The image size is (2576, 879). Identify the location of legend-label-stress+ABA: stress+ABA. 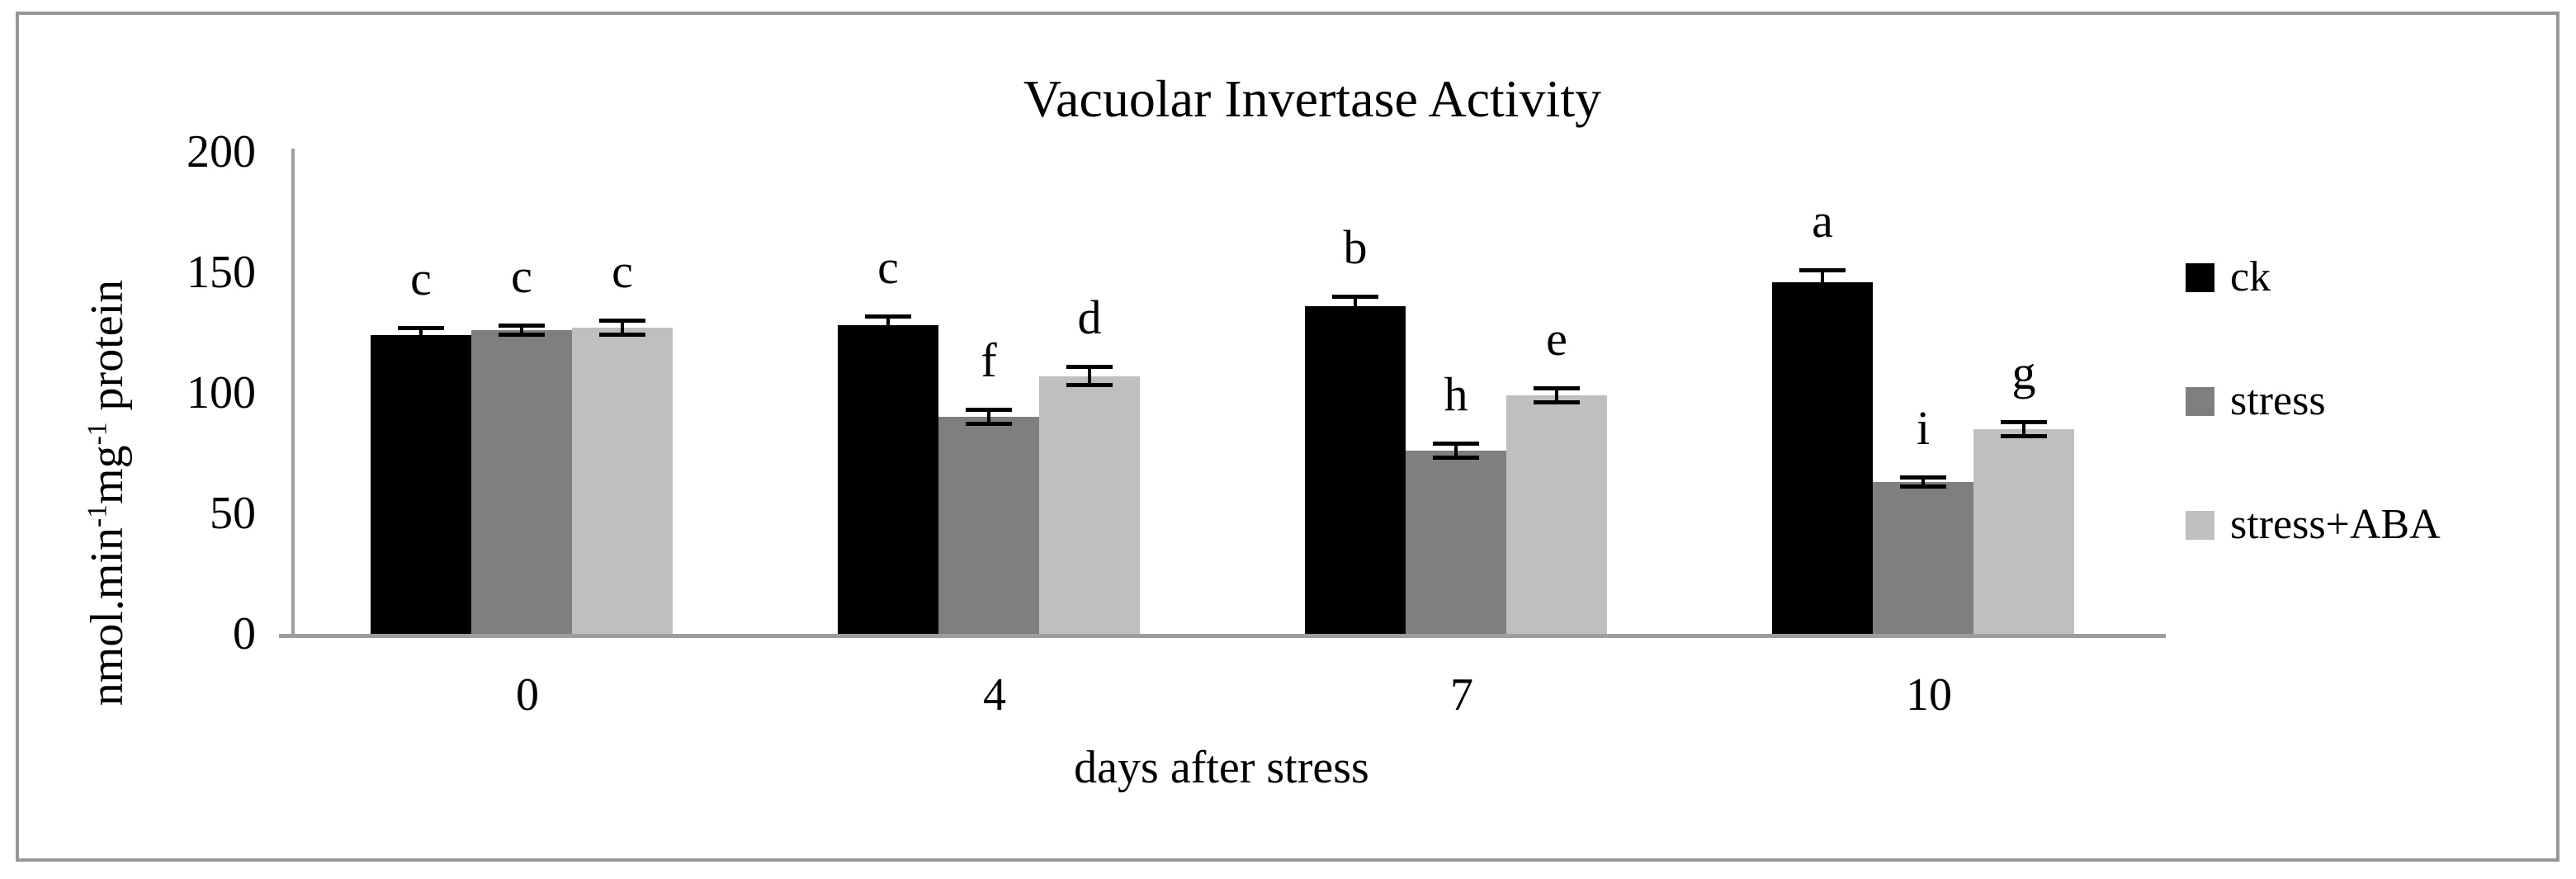
(2335, 525).